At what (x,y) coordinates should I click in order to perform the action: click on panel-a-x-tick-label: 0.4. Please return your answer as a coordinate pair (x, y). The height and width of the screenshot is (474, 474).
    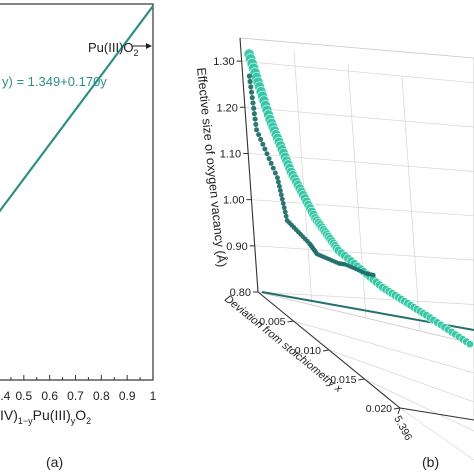
    Looking at the image, I should click on (5, 396).